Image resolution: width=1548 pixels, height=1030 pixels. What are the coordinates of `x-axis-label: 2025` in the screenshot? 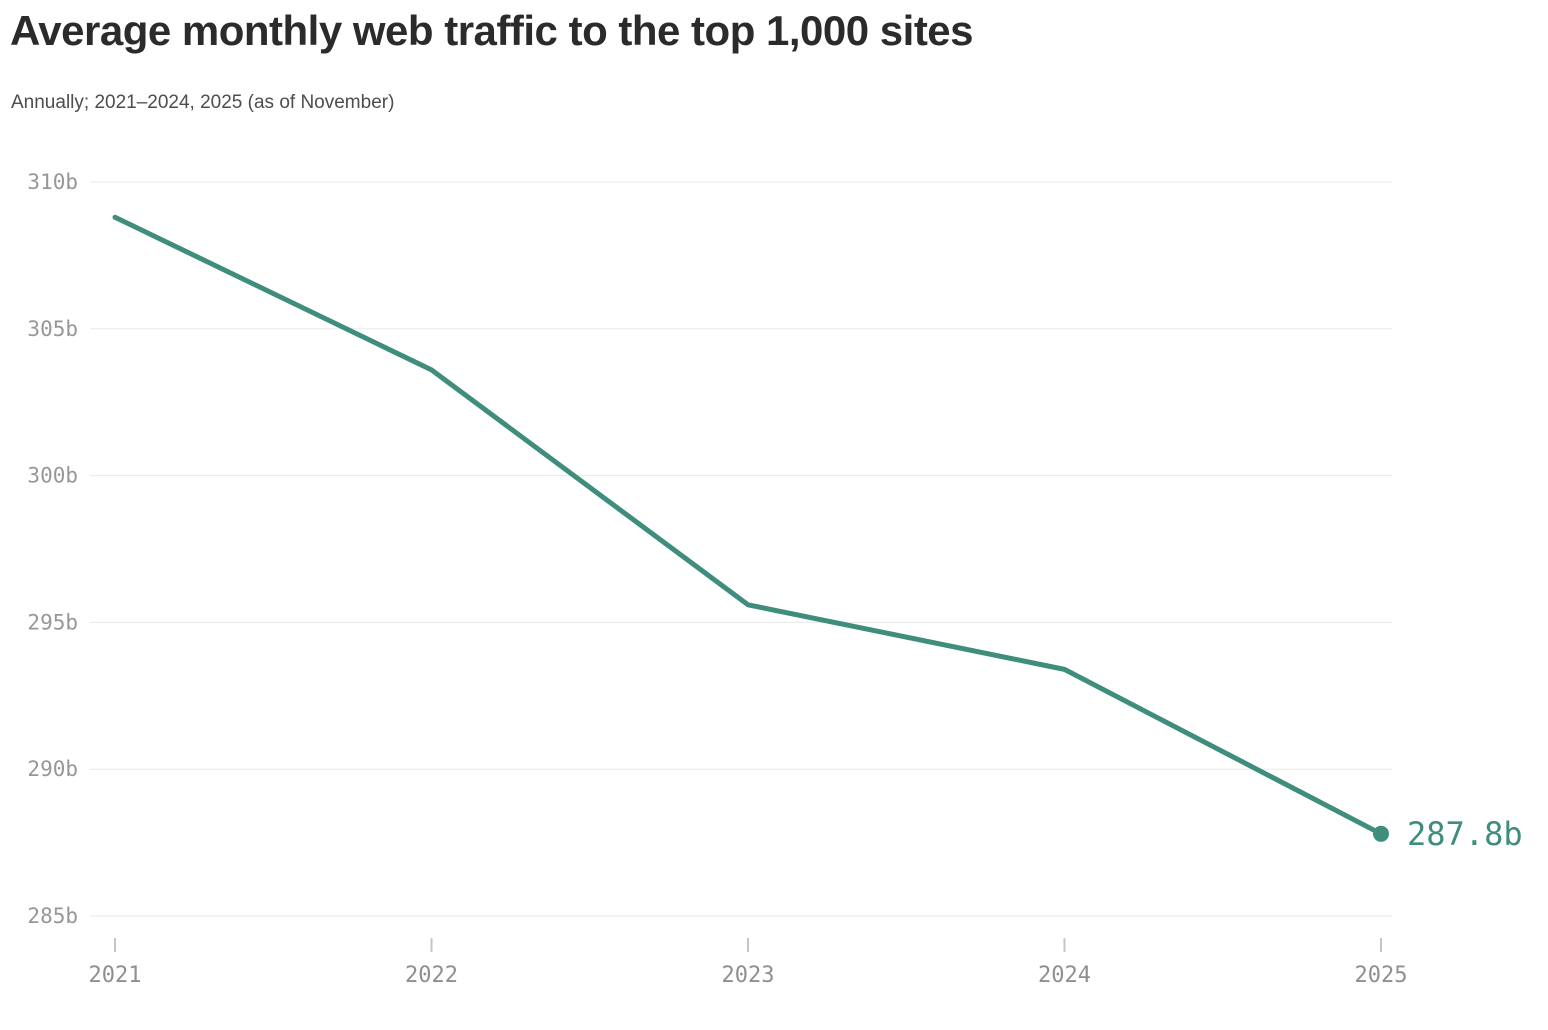 It's located at (1381, 975).